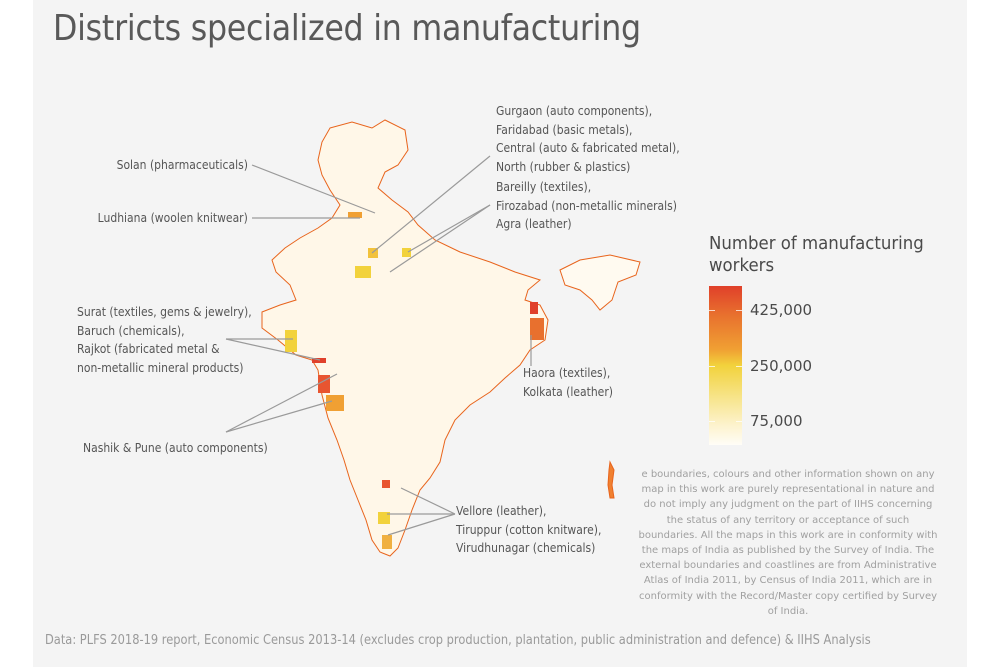 The image size is (1000, 667). I want to click on bengaluru-district, so click(386, 484).